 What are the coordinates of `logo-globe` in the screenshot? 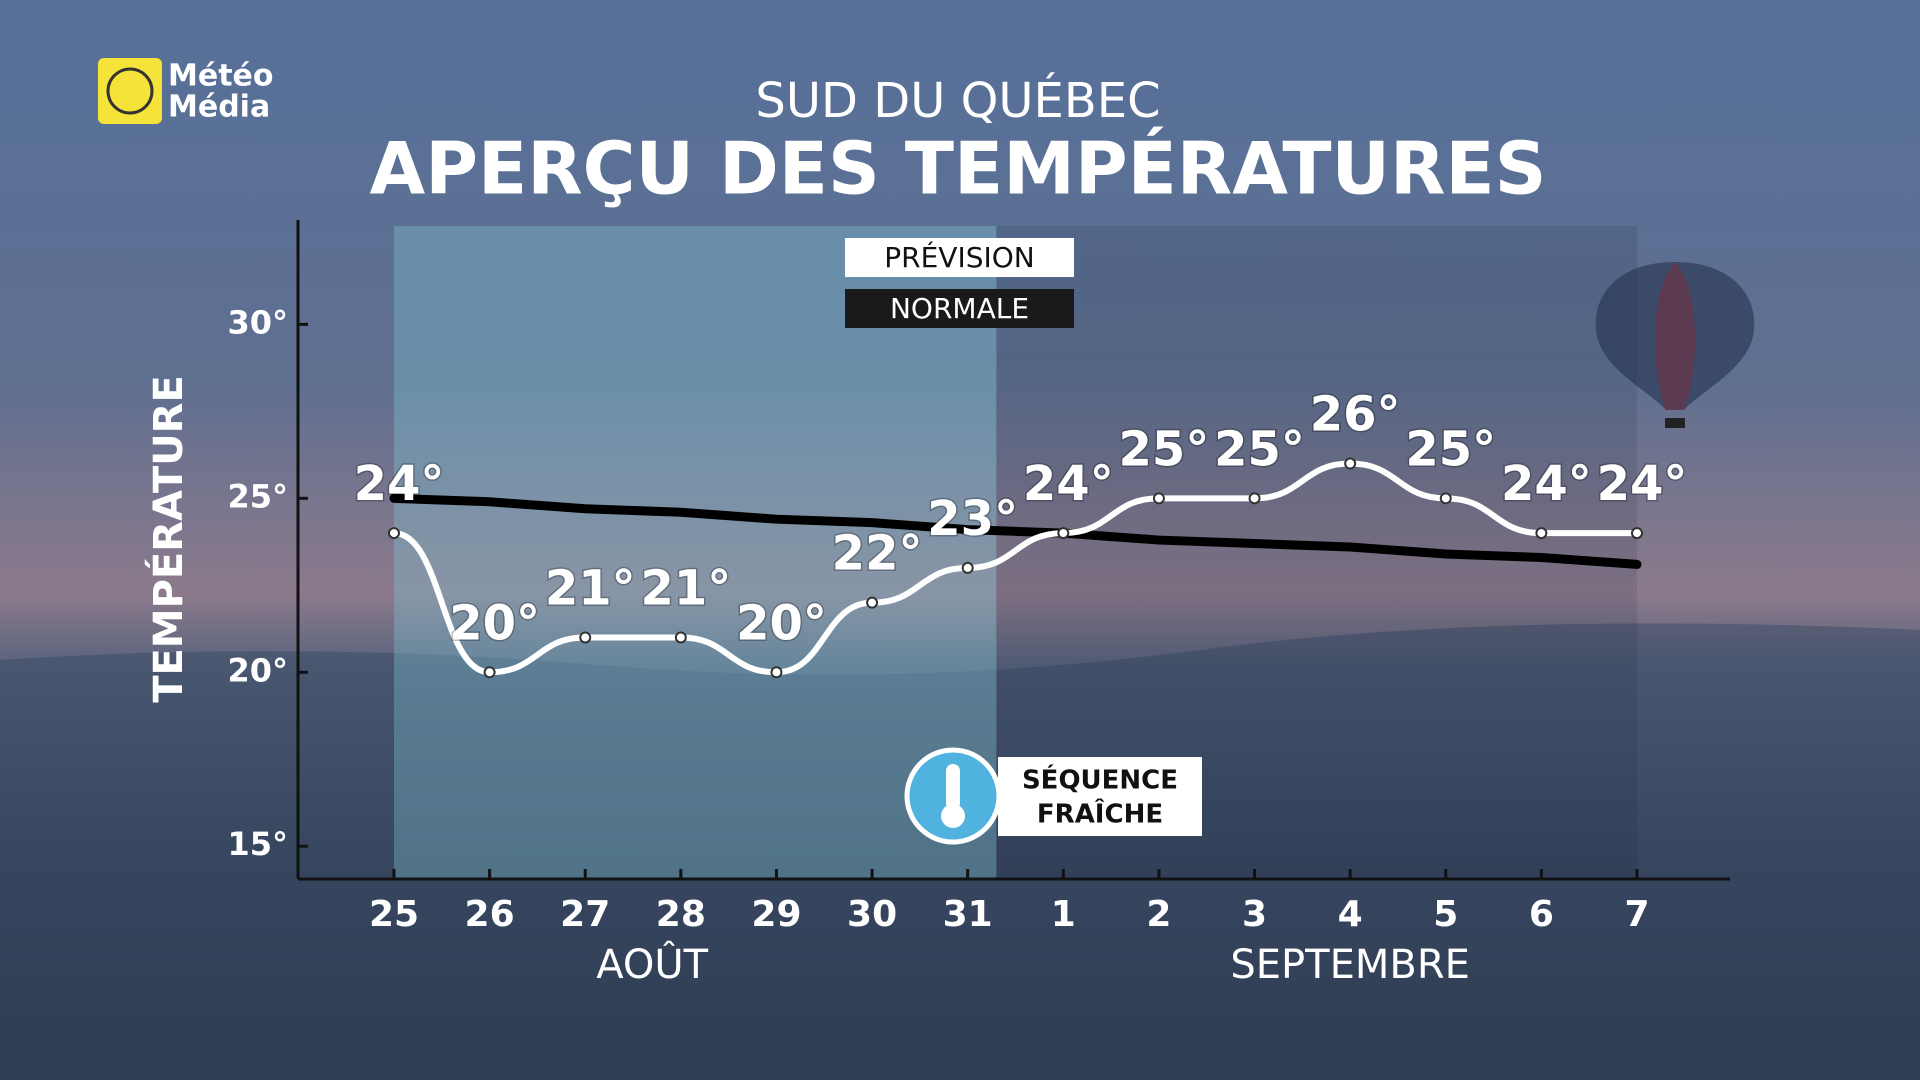 It's located at (130, 91).